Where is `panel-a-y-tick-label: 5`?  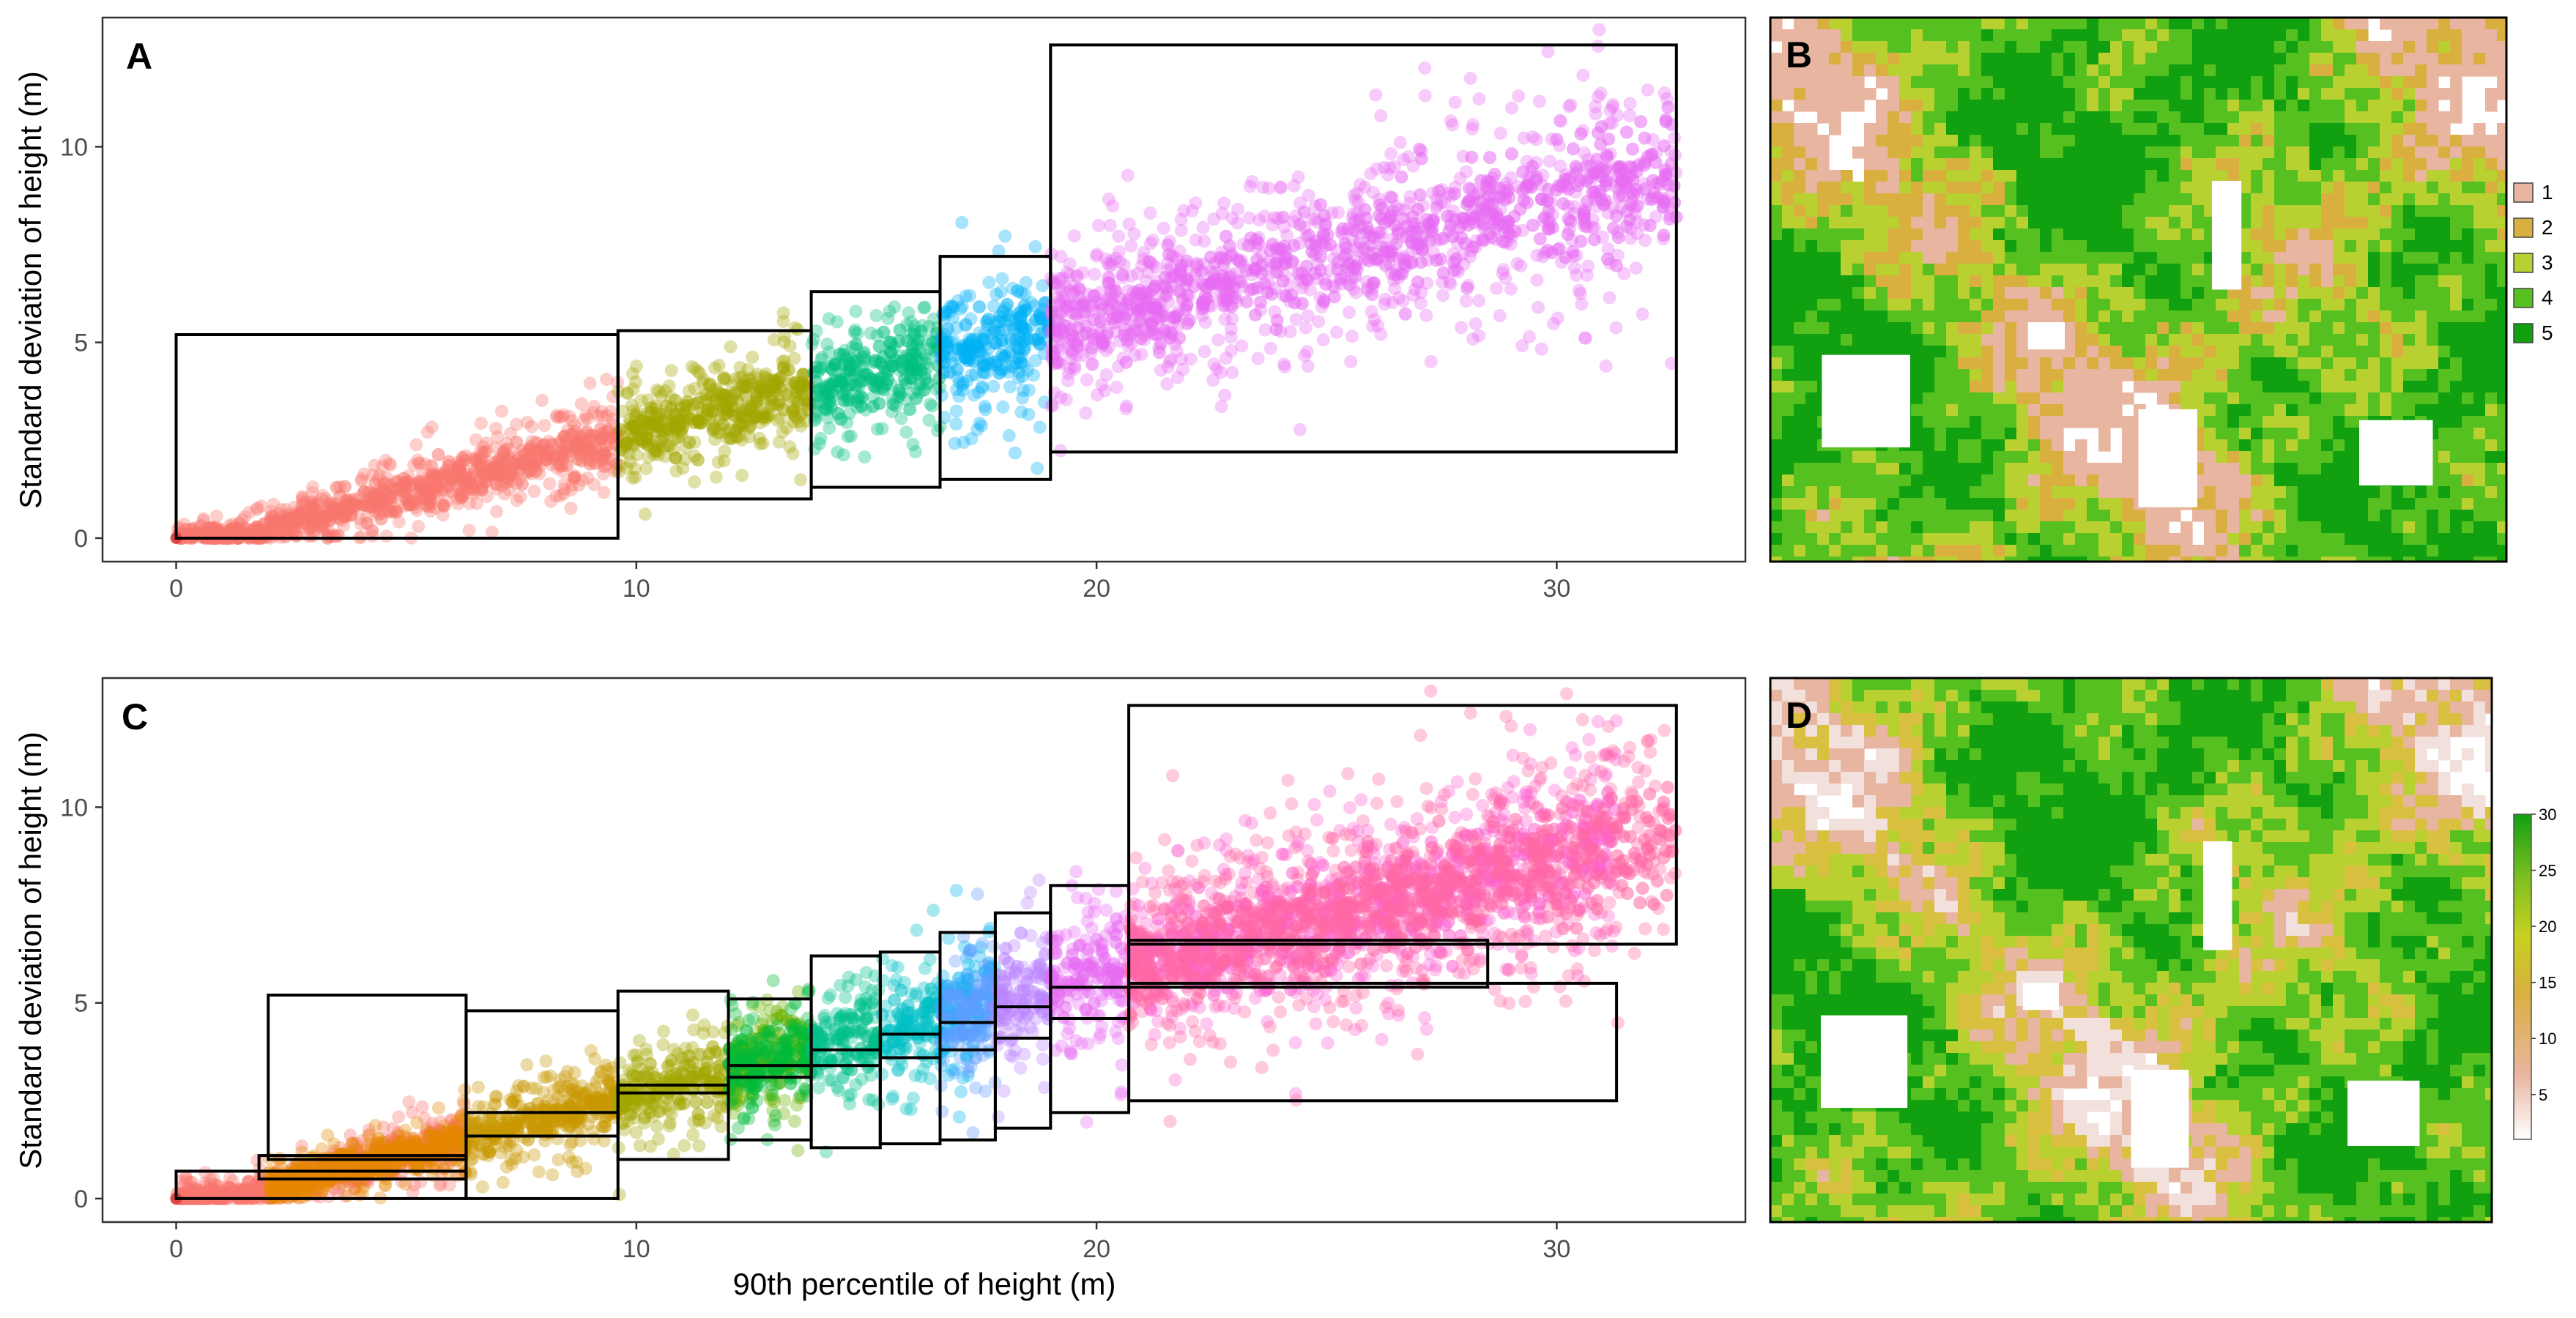
panel-a-y-tick-label: 5 is located at coordinates (81, 343).